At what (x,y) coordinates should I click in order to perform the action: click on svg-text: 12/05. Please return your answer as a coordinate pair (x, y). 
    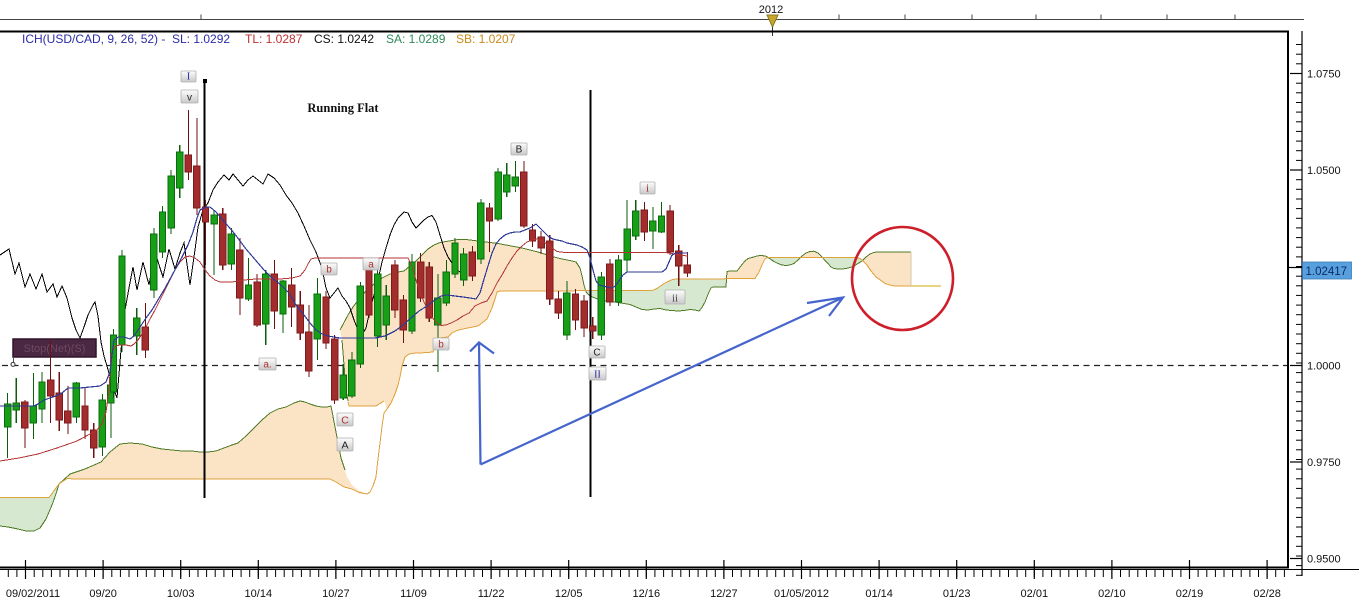
    Looking at the image, I should click on (569, 594).